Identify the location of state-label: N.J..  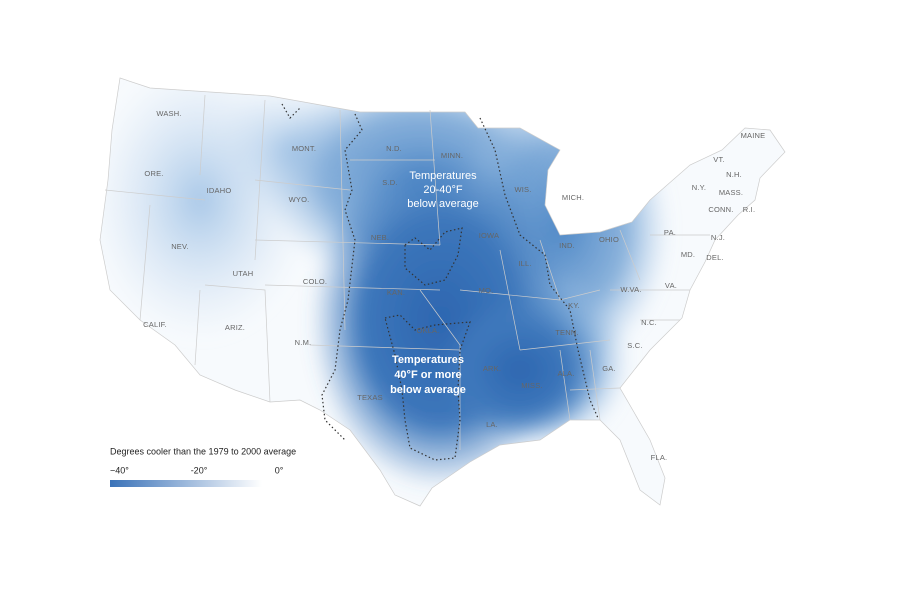
(718, 237).